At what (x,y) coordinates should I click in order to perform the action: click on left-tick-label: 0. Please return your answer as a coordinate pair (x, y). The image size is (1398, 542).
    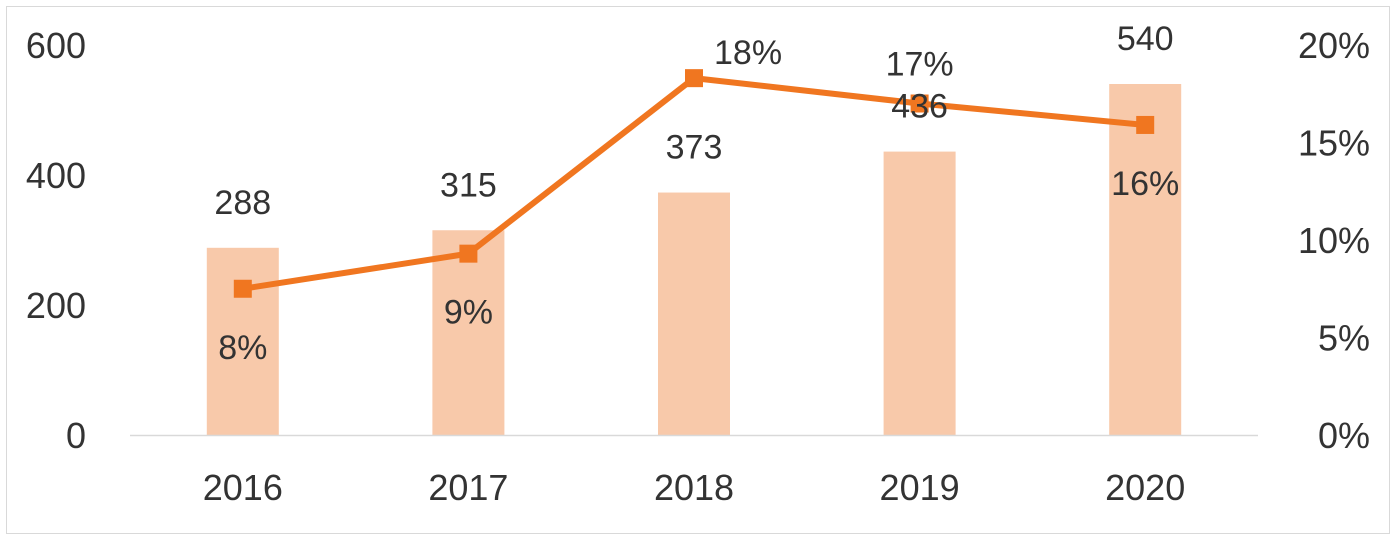
    Looking at the image, I should click on (76, 435).